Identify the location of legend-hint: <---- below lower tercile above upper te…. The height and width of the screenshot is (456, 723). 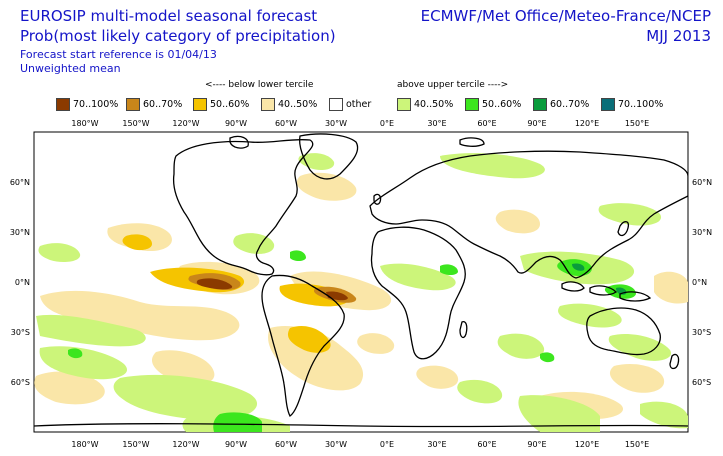
(361, 87).